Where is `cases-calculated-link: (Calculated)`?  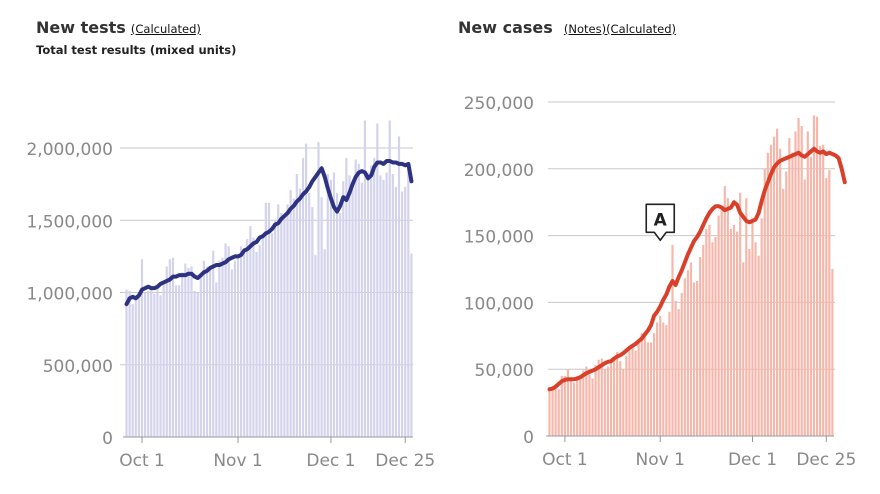 cases-calculated-link: (Calculated) is located at coordinates (641, 29).